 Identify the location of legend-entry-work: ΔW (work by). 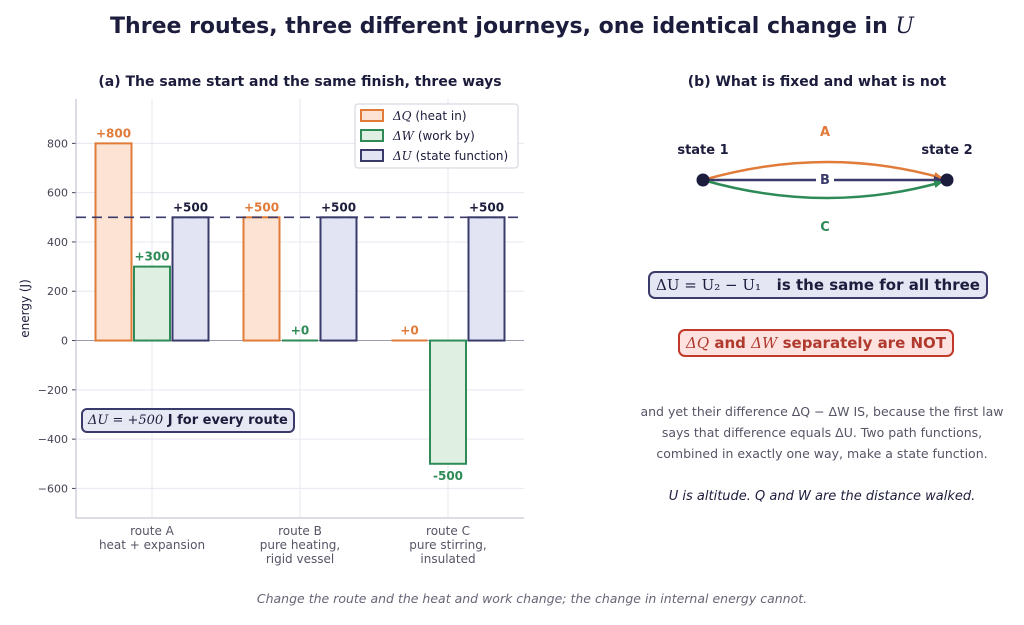
(433, 136).